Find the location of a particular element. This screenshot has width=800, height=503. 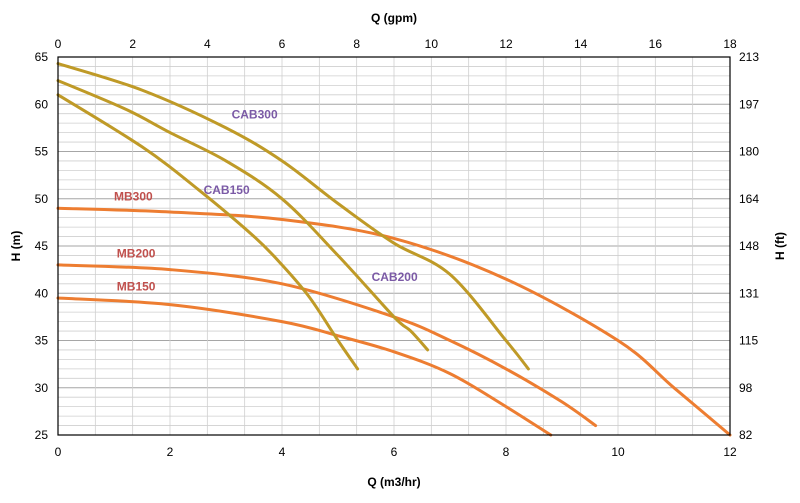

x-tick-label: 12 is located at coordinates (730, 452).